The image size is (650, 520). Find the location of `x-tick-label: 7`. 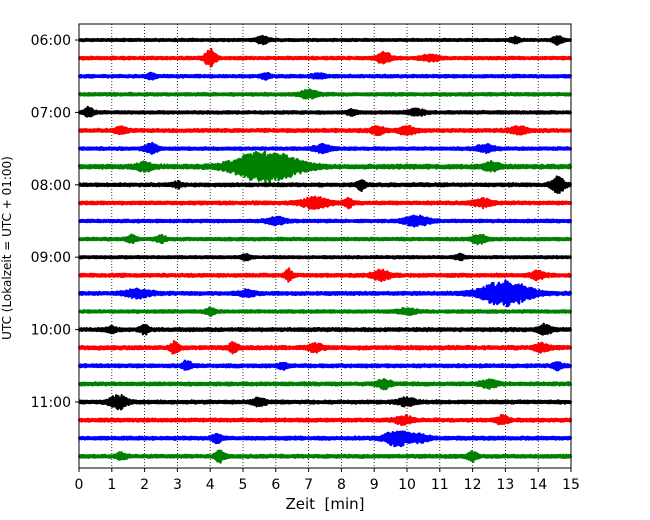

x-tick-label: 7 is located at coordinates (308, 485).